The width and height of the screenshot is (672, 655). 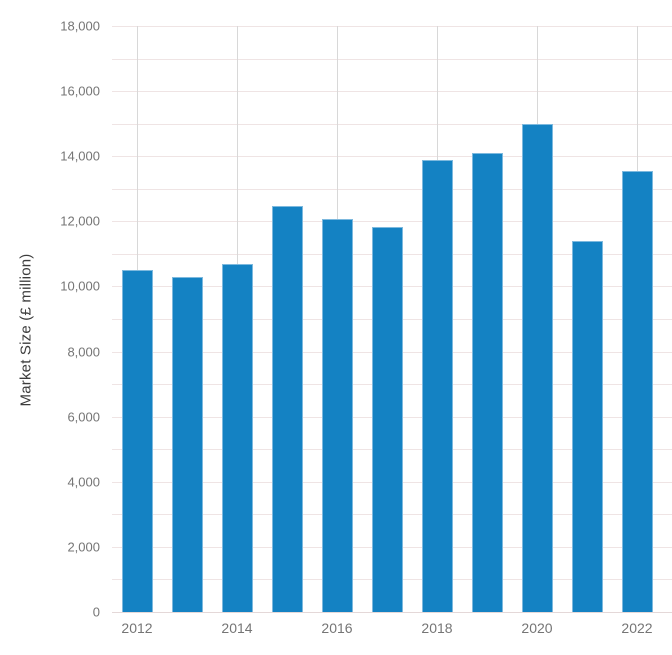 What do you see at coordinates (80, 91) in the screenshot?
I see `y-tick-label: 16,000` at bounding box center [80, 91].